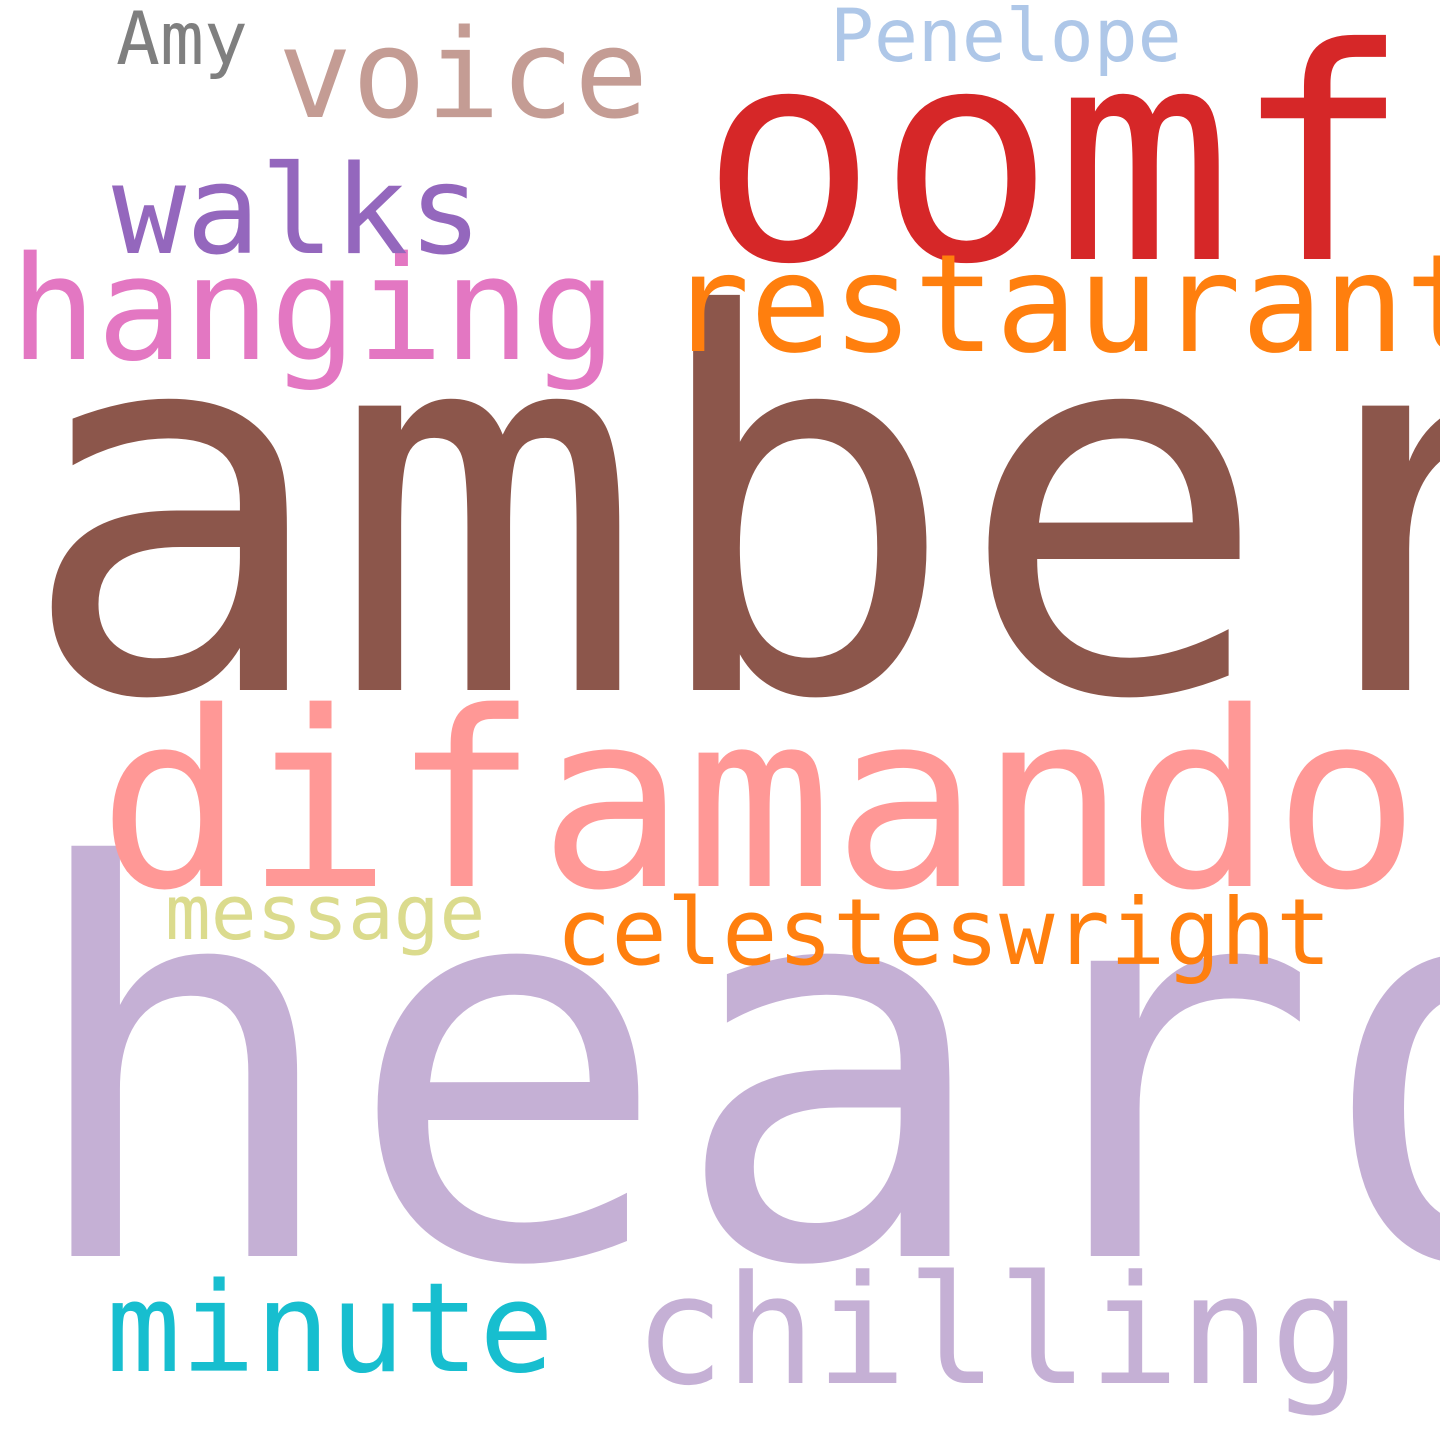  What do you see at coordinates (330, 1329) in the screenshot?
I see `word-minute: minute` at bounding box center [330, 1329].